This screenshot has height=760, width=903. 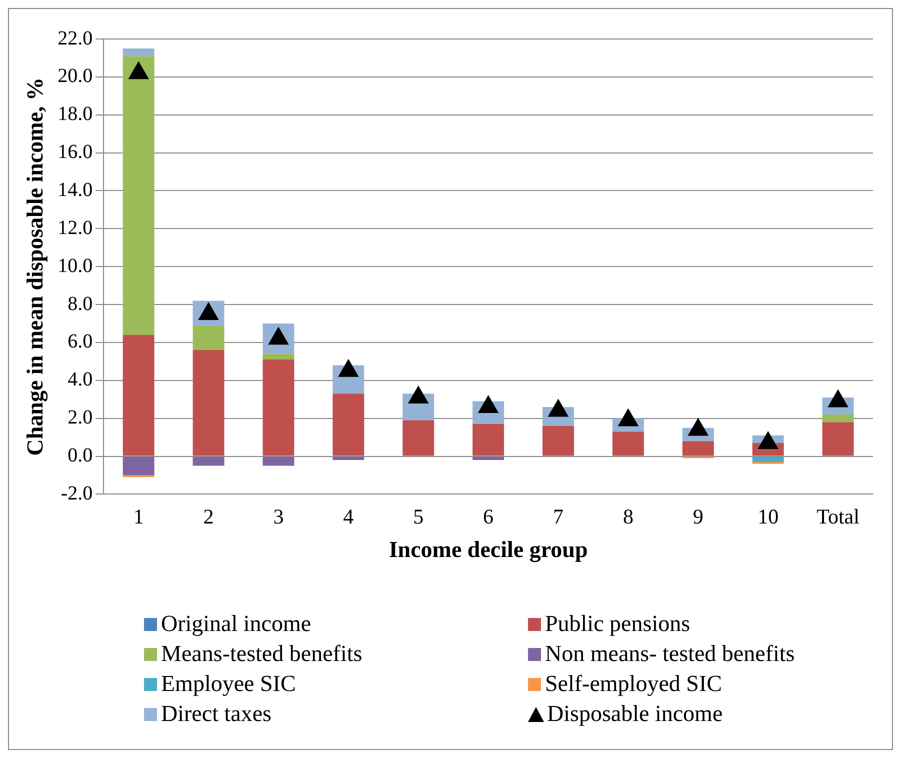 I want to click on y-tick-label: 18.0, so click(x=75, y=114).